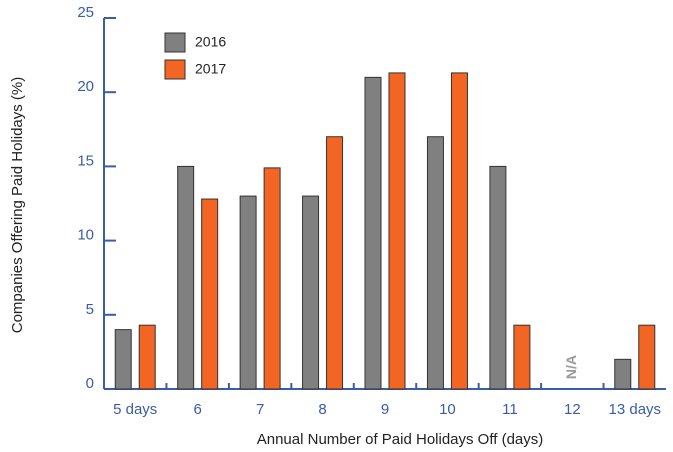 This screenshot has height=452, width=673. Describe the element at coordinates (322, 409) in the screenshot. I see `x-tick-label: 8` at that location.